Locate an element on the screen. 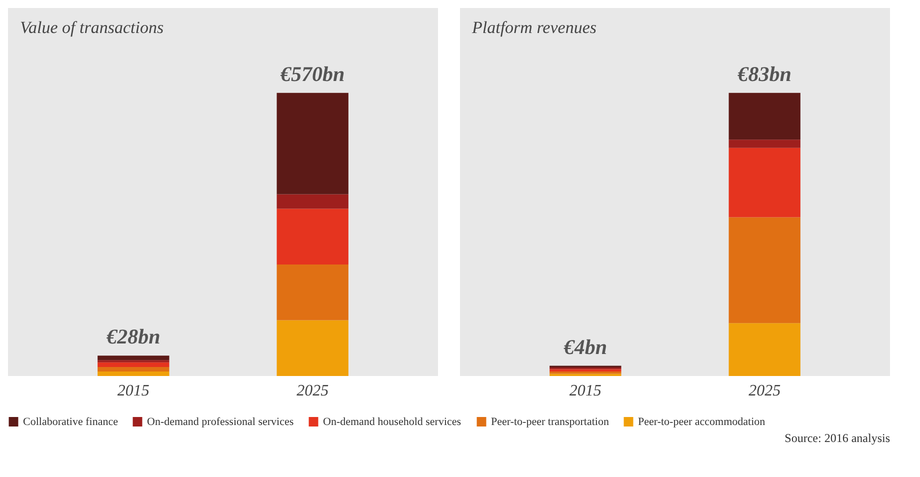  legend-label: On-demand household services is located at coordinates (392, 422).